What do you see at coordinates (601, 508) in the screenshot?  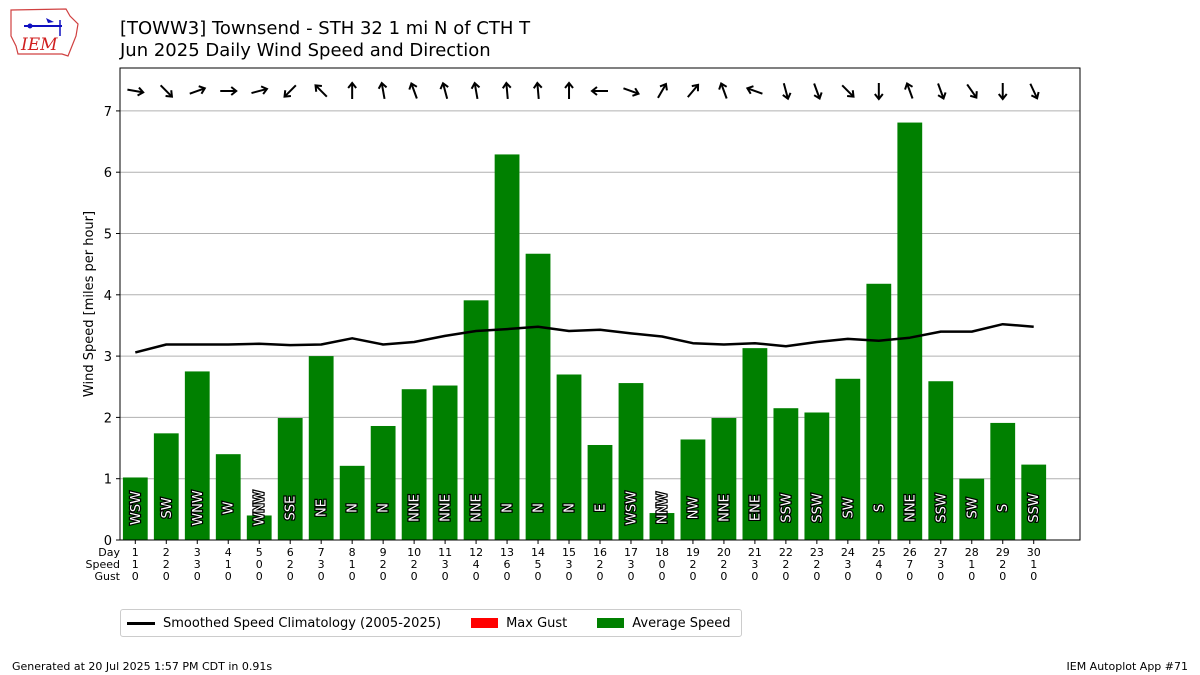 I see `direction-label: E` at bounding box center [601, 508].